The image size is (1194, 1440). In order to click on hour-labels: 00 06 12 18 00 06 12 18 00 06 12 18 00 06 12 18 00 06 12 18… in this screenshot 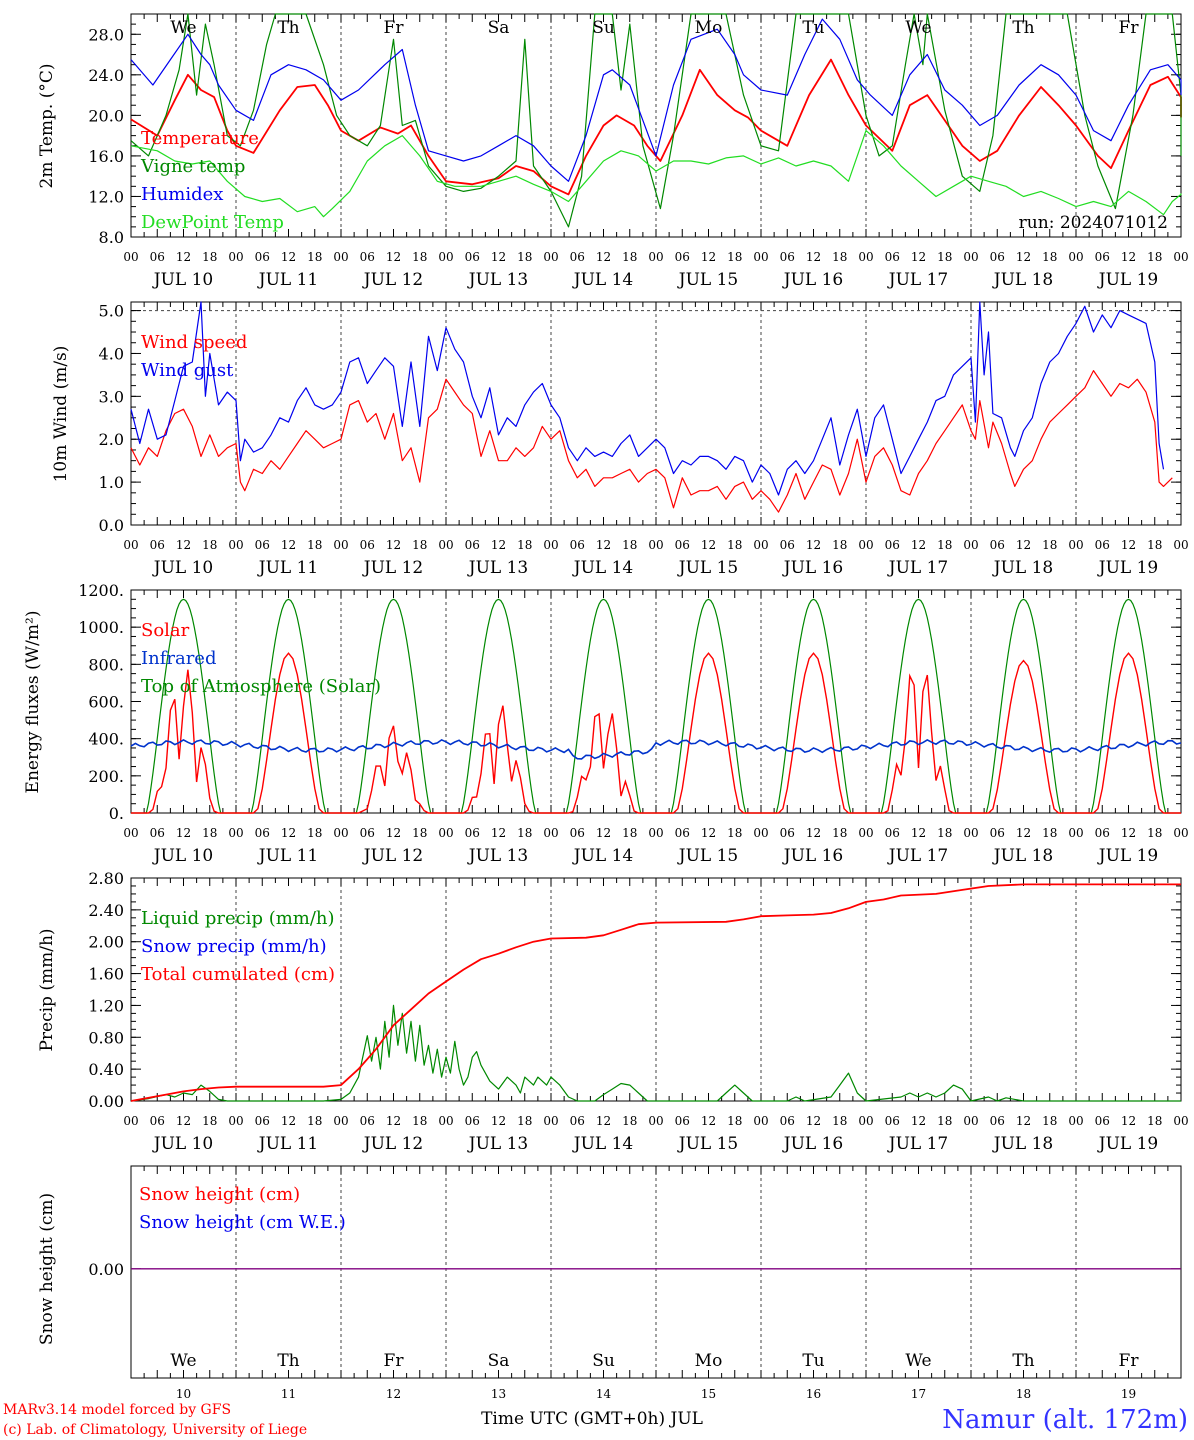, I will do `click(655, 833)`.